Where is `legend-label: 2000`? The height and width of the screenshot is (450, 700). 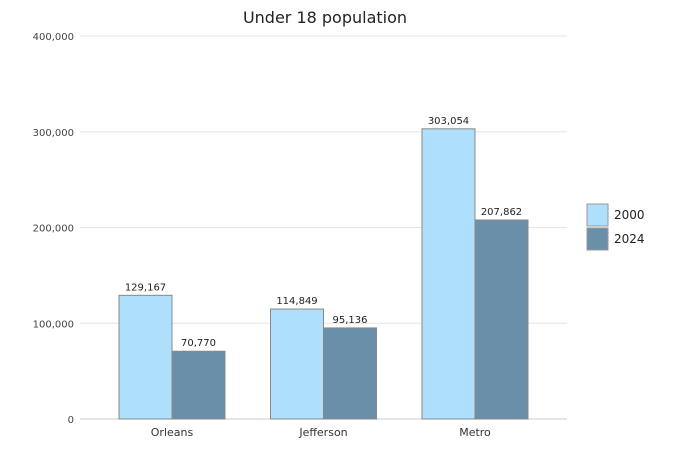
legend-label: 2000 is located at coordinates (629, 215).